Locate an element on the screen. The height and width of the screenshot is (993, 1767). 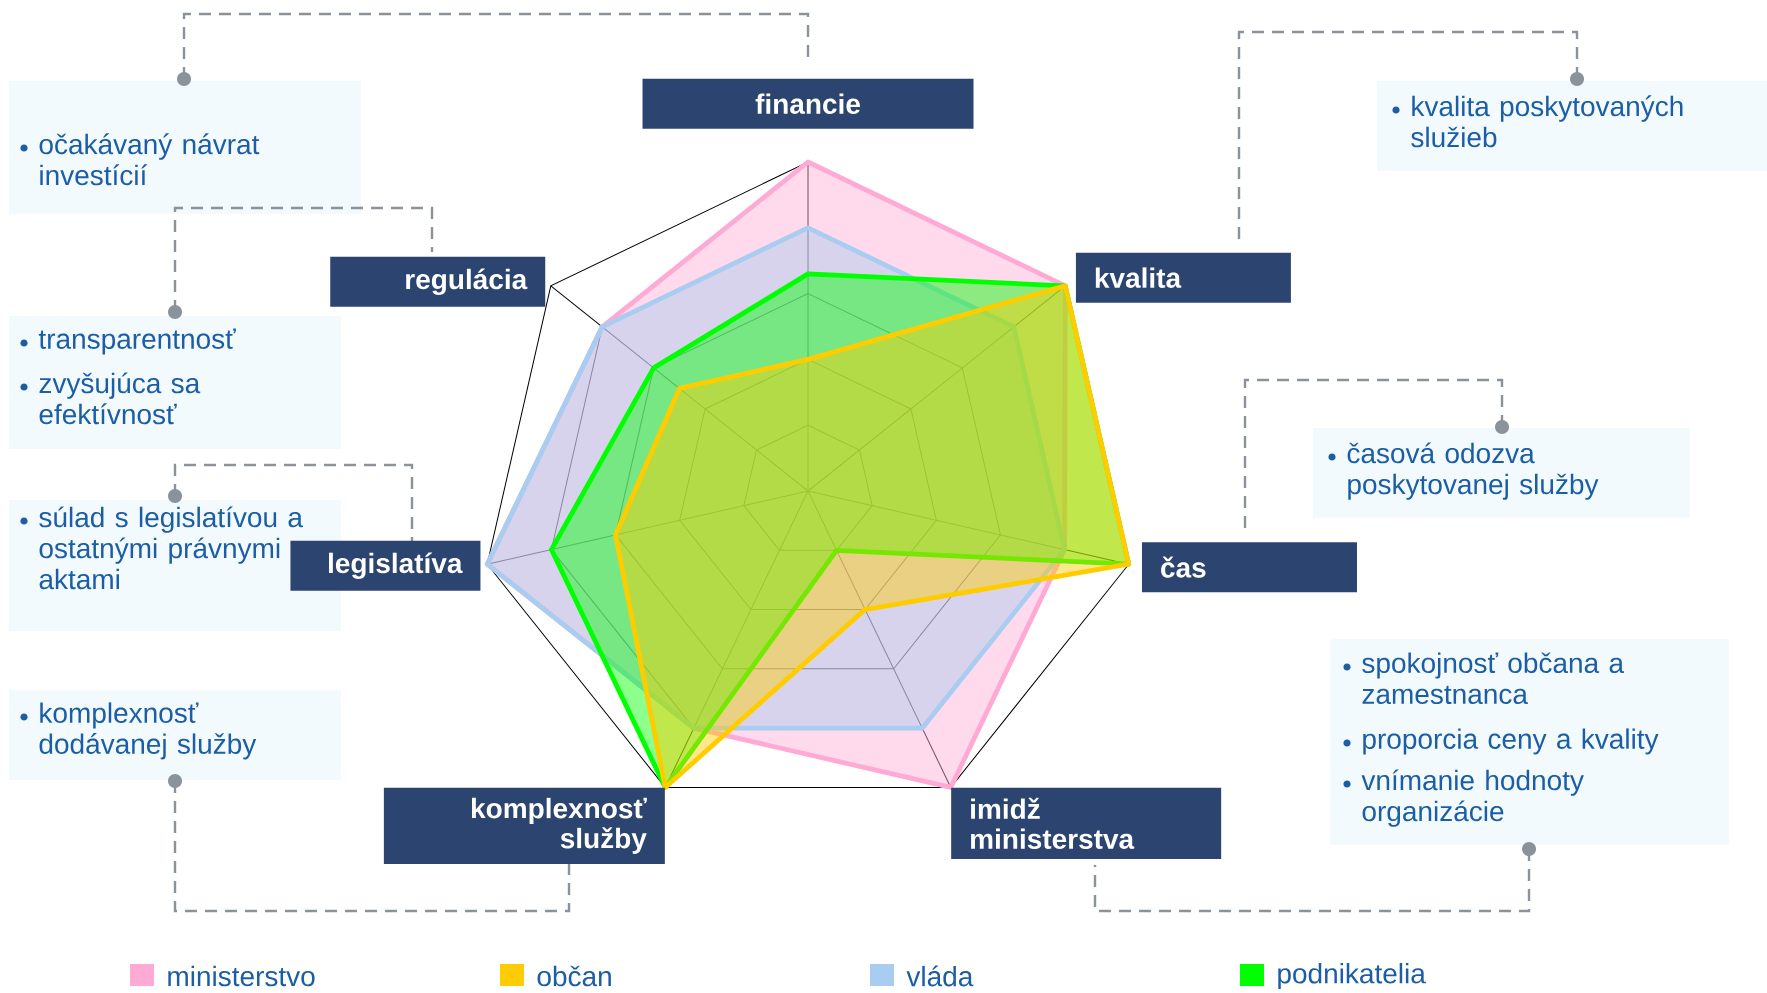
text: kvalita poskytovaných služieb is located at coordinates (1547, 121).